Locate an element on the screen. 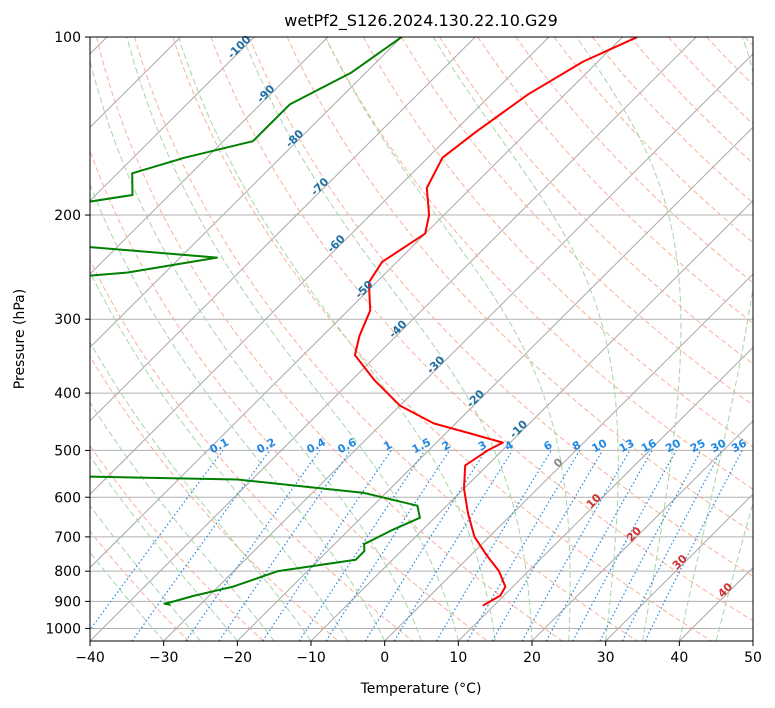 Image resolution: width=775 pixels, height=708 pixels. mixing-ratio-label: 16 is located at coordinates (649, 445).